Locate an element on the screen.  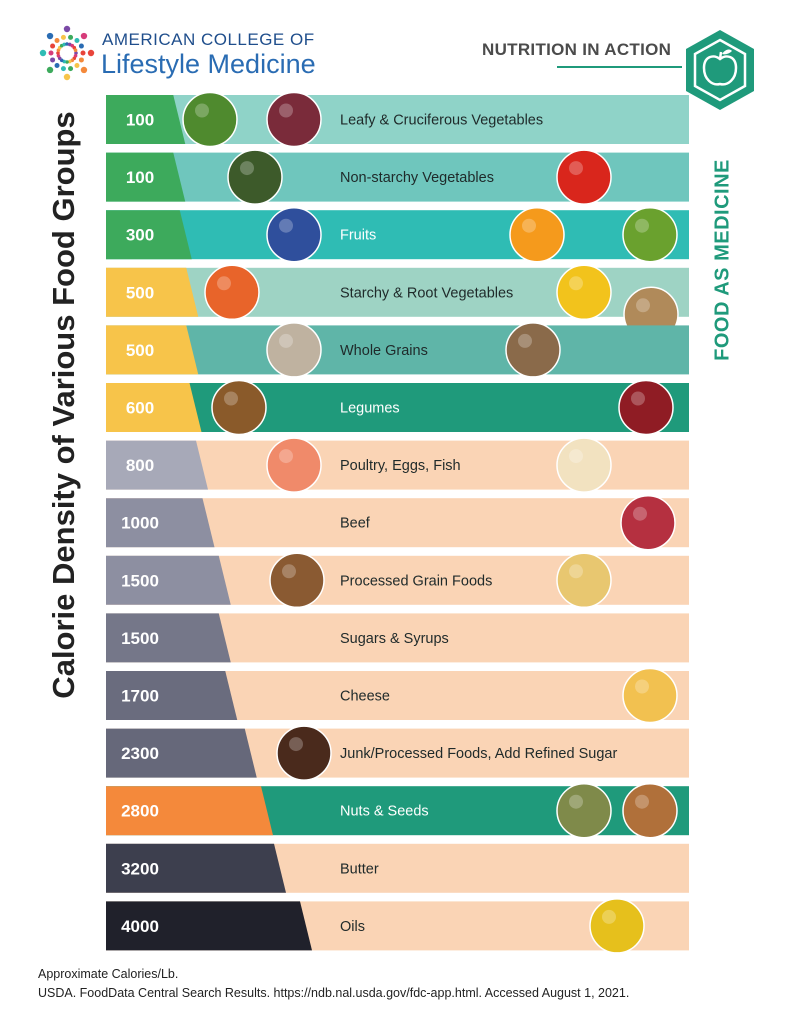
category-label: Nuts & Seeds is located at coordinates (384, 812).